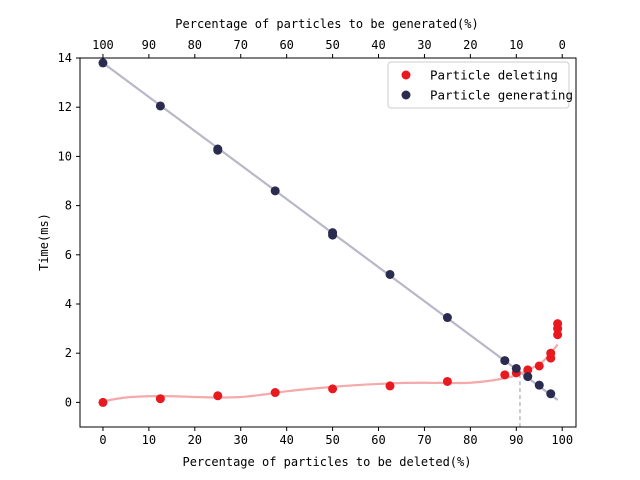 The height and width of the screenshot is (480, 640). Describe the element at coordinates (516, 45) in the screenshot. I see `top-tick-label-10: 10` at that location.